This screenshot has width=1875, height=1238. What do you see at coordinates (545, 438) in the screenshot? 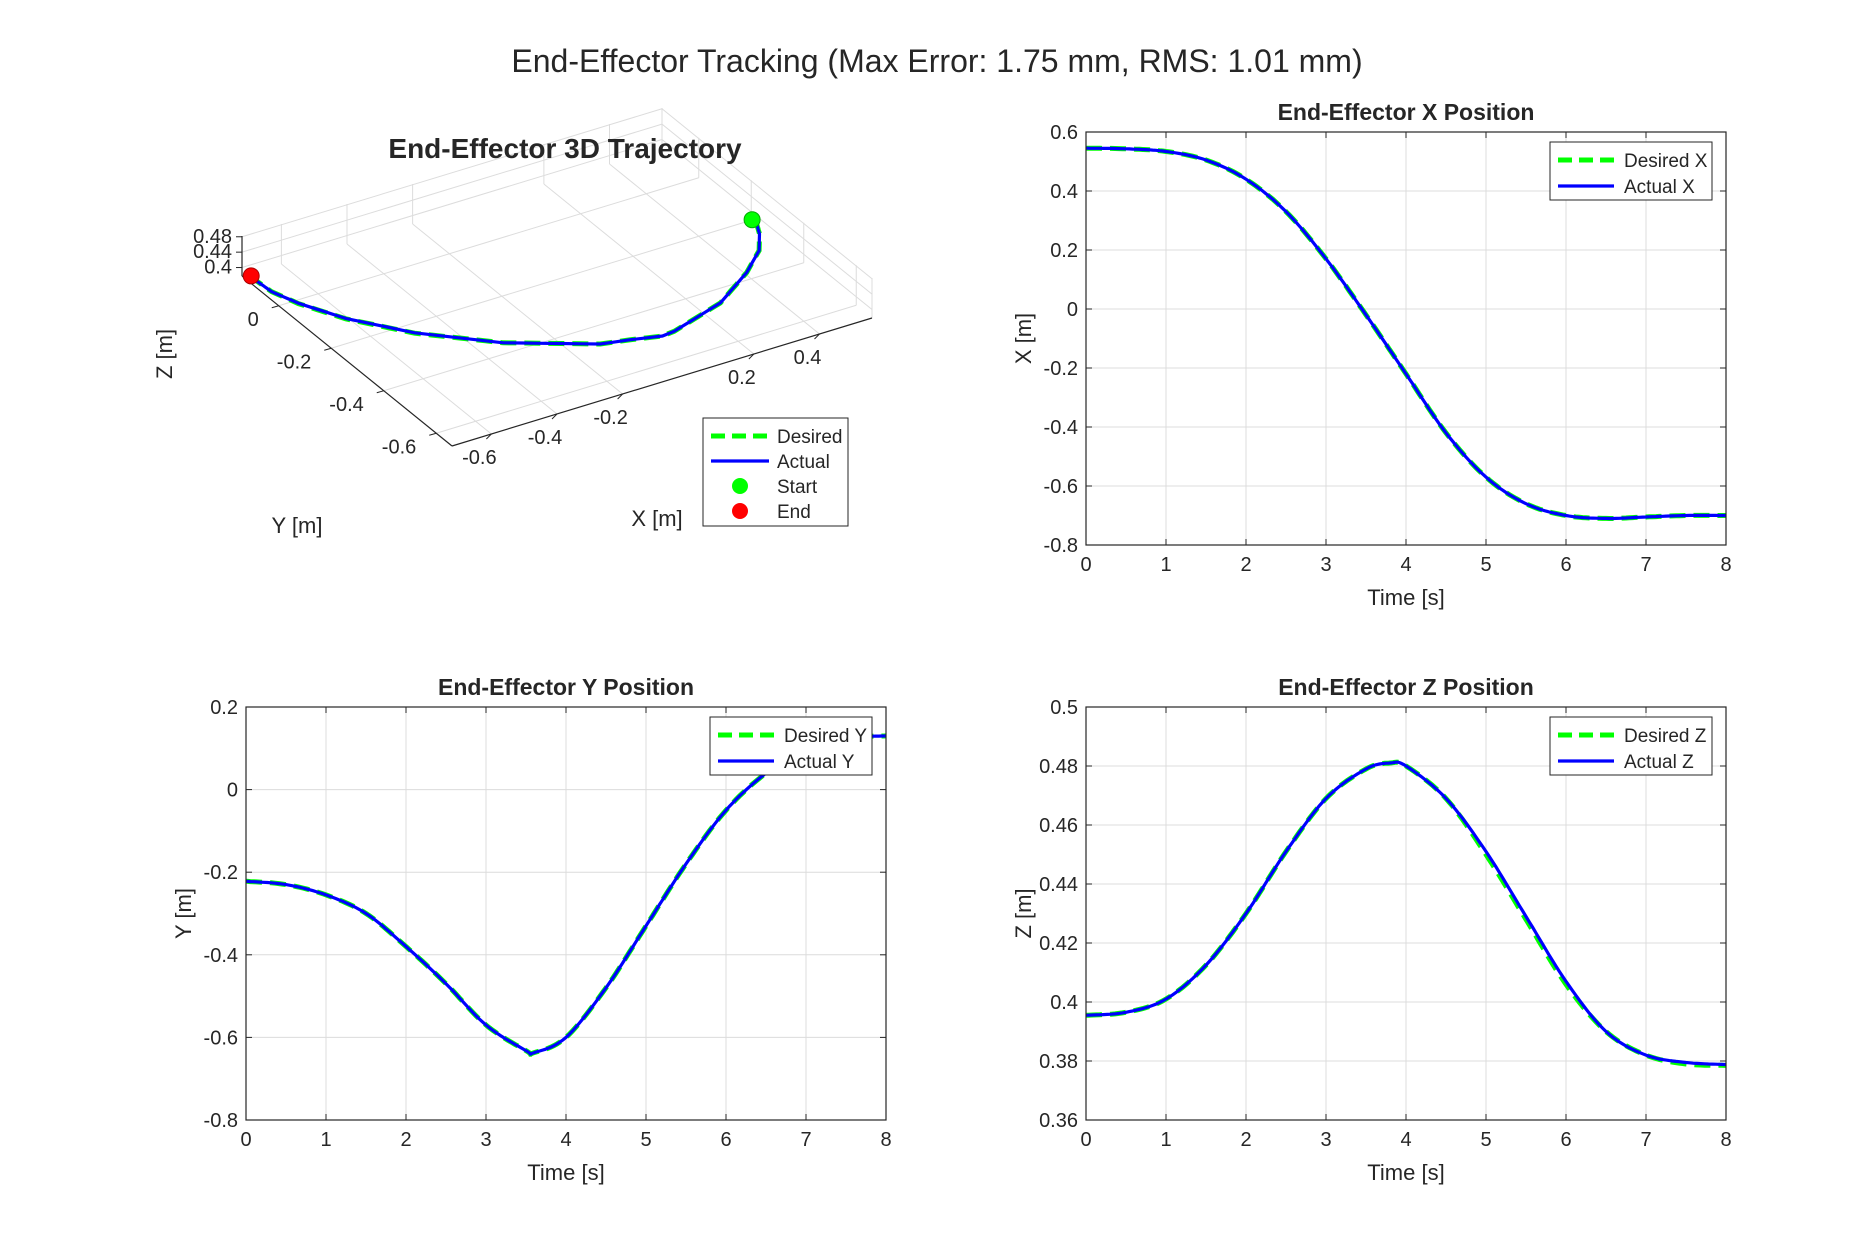
I see `traj3d-xtick-label: -0.4` at bounding box center [545, 438].